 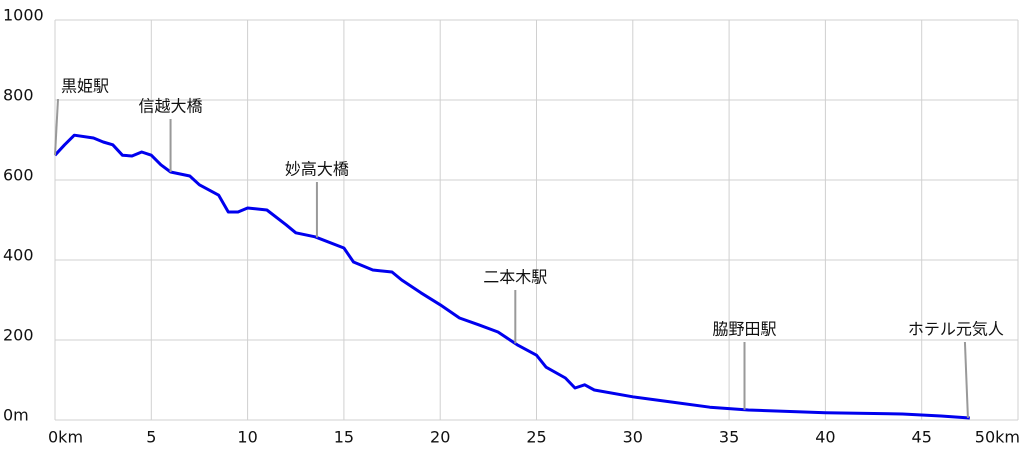 I want to click on x-tick-label: 35, so click(x=729, y=437).